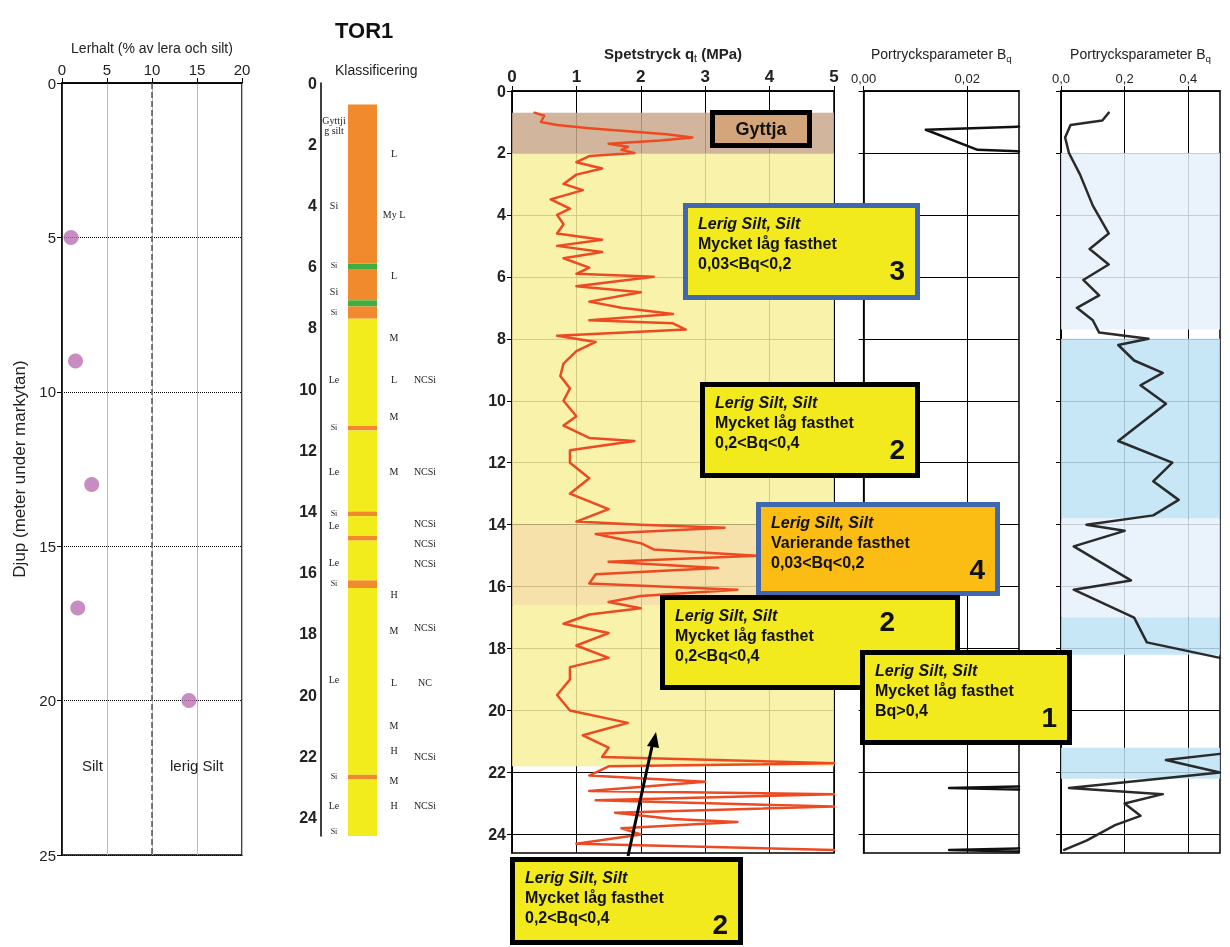 Image resolution: width=1230 pixels, height=947 pixels. What do you see at coordinates (878, 549) in the screenshot?
I see `text: Lerig Silt, Silt Varierande fasthet 0,03<Bq<0,2 4` at bounding box center [878, 549].